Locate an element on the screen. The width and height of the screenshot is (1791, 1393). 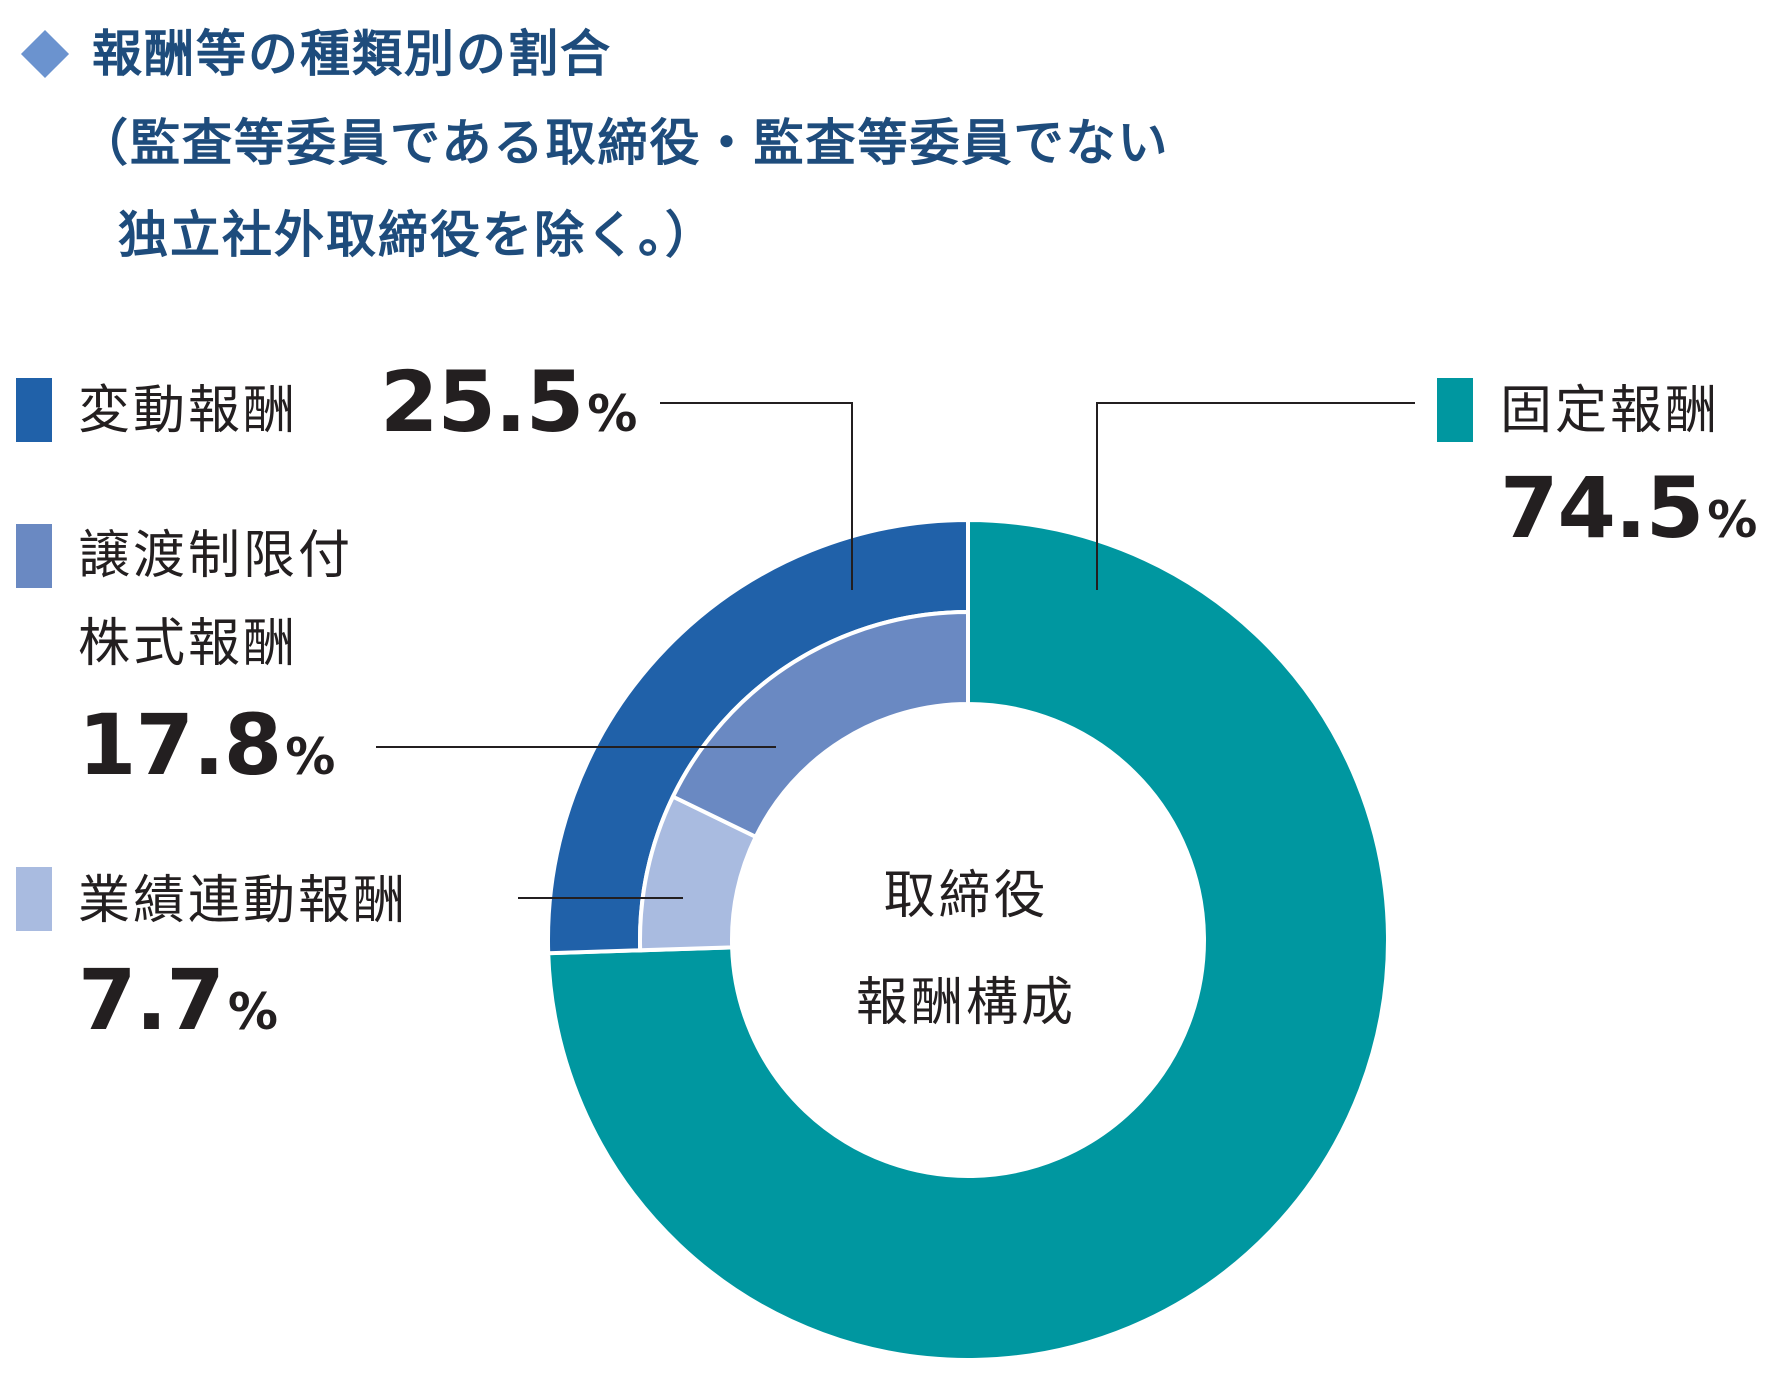
chart-title-block: 報酬等の種類別の割合 is located at coordinates (314, 54).